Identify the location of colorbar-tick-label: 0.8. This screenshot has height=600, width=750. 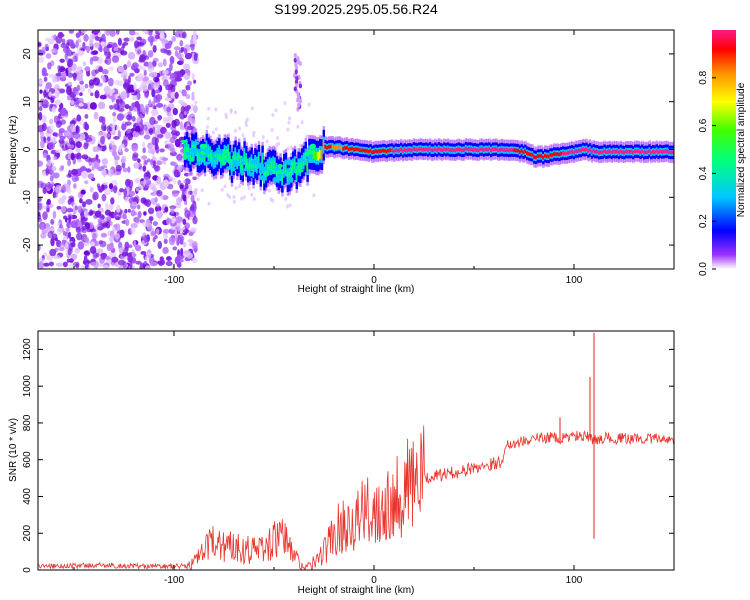
(703, 77).